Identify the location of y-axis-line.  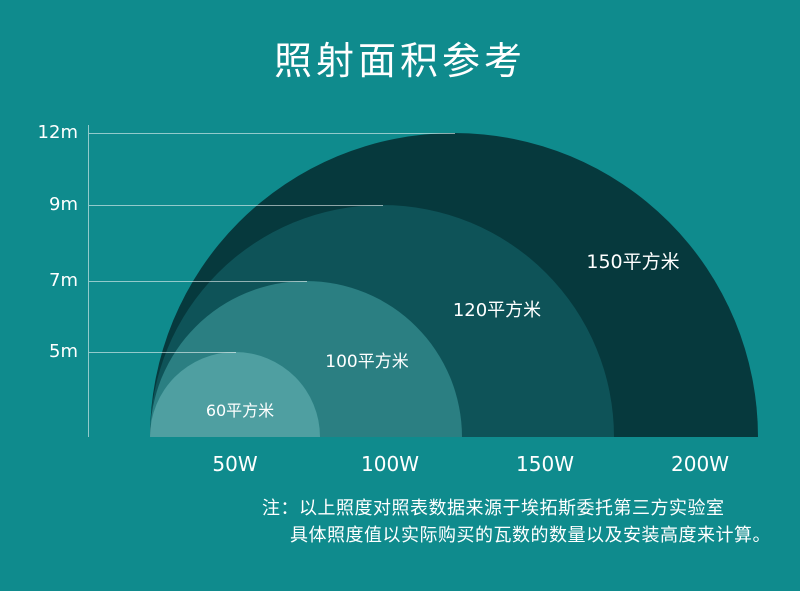
(88, 281).